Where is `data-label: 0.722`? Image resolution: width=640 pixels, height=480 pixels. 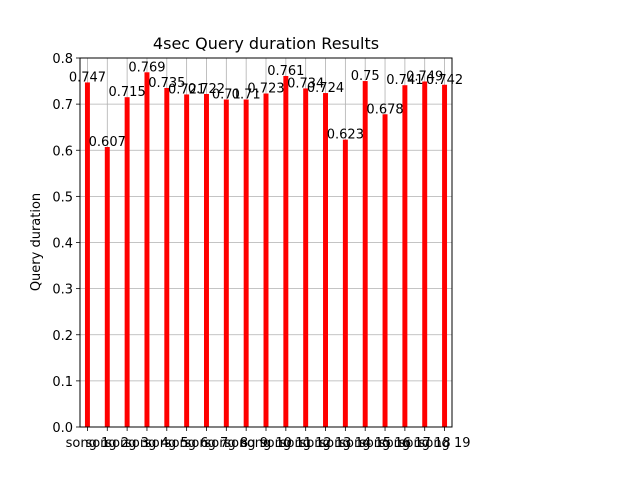 data-label: 0.722 is located at coordinates (206, 89).